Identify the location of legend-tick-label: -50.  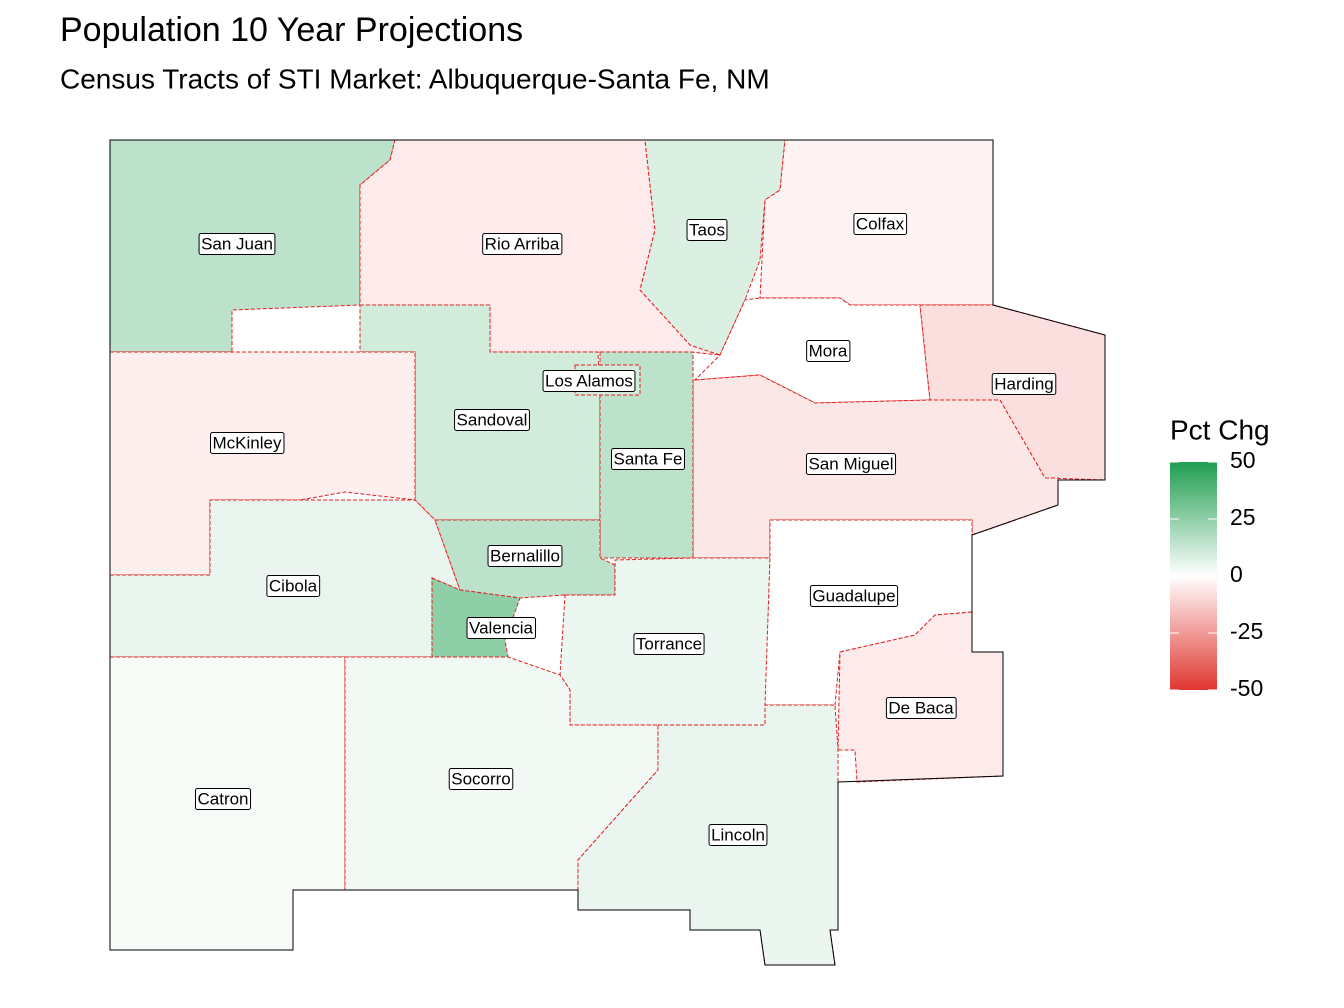
(1246, 688).